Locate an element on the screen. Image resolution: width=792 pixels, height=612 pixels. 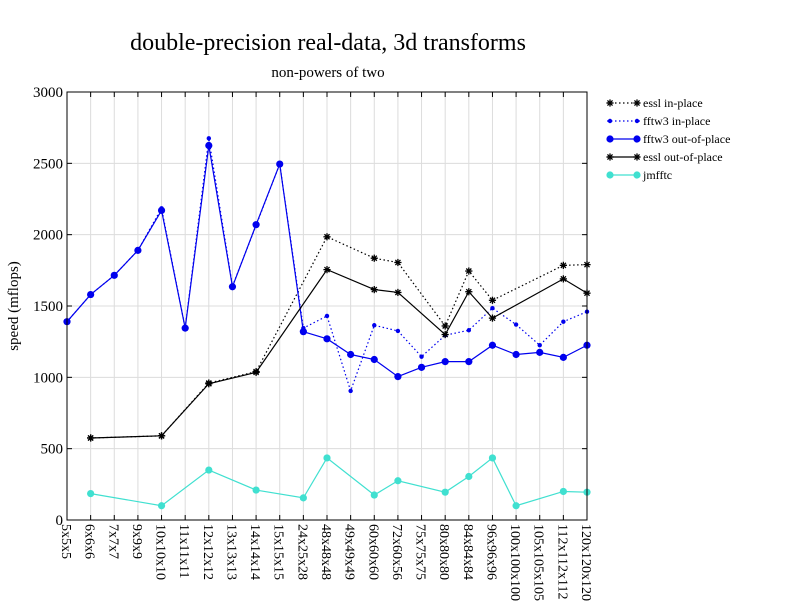
x-tick-label: 15x15x15 is located at coordinates (278, 552).